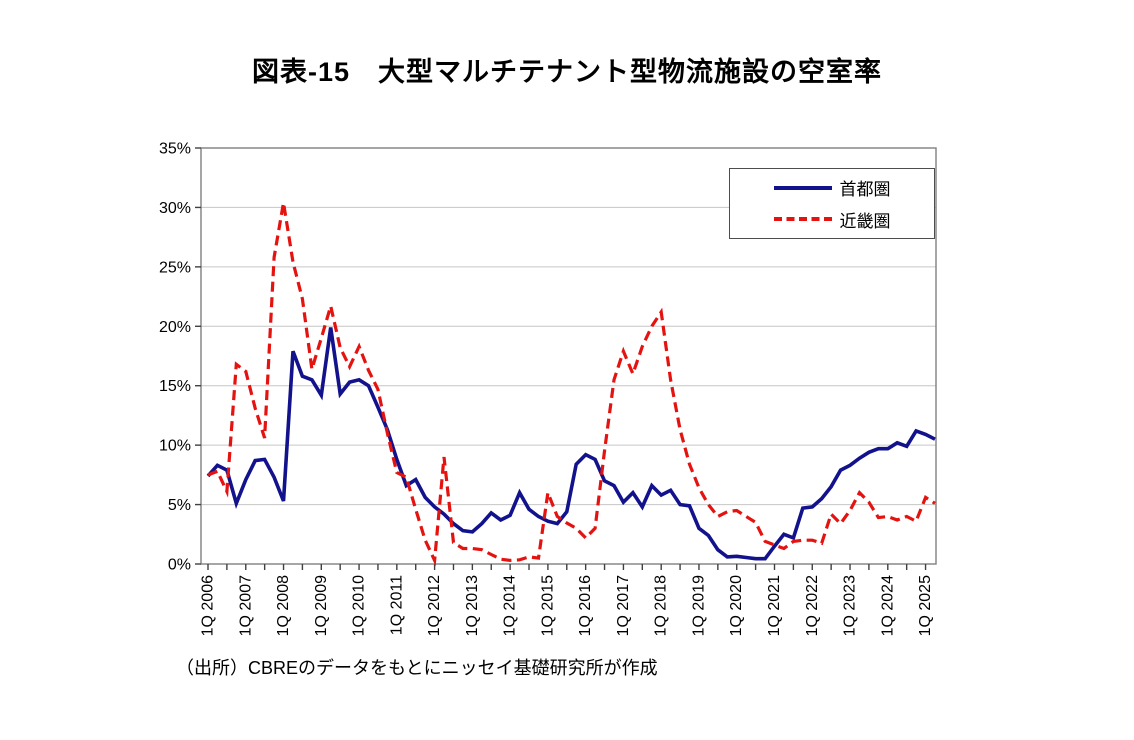 Image resolution: width=1134 pixels, height=740 pixels. Describe the element at coordinates (472, 605) in the screenshot. I see `x-tick-label: 1Q 2013` at that location.